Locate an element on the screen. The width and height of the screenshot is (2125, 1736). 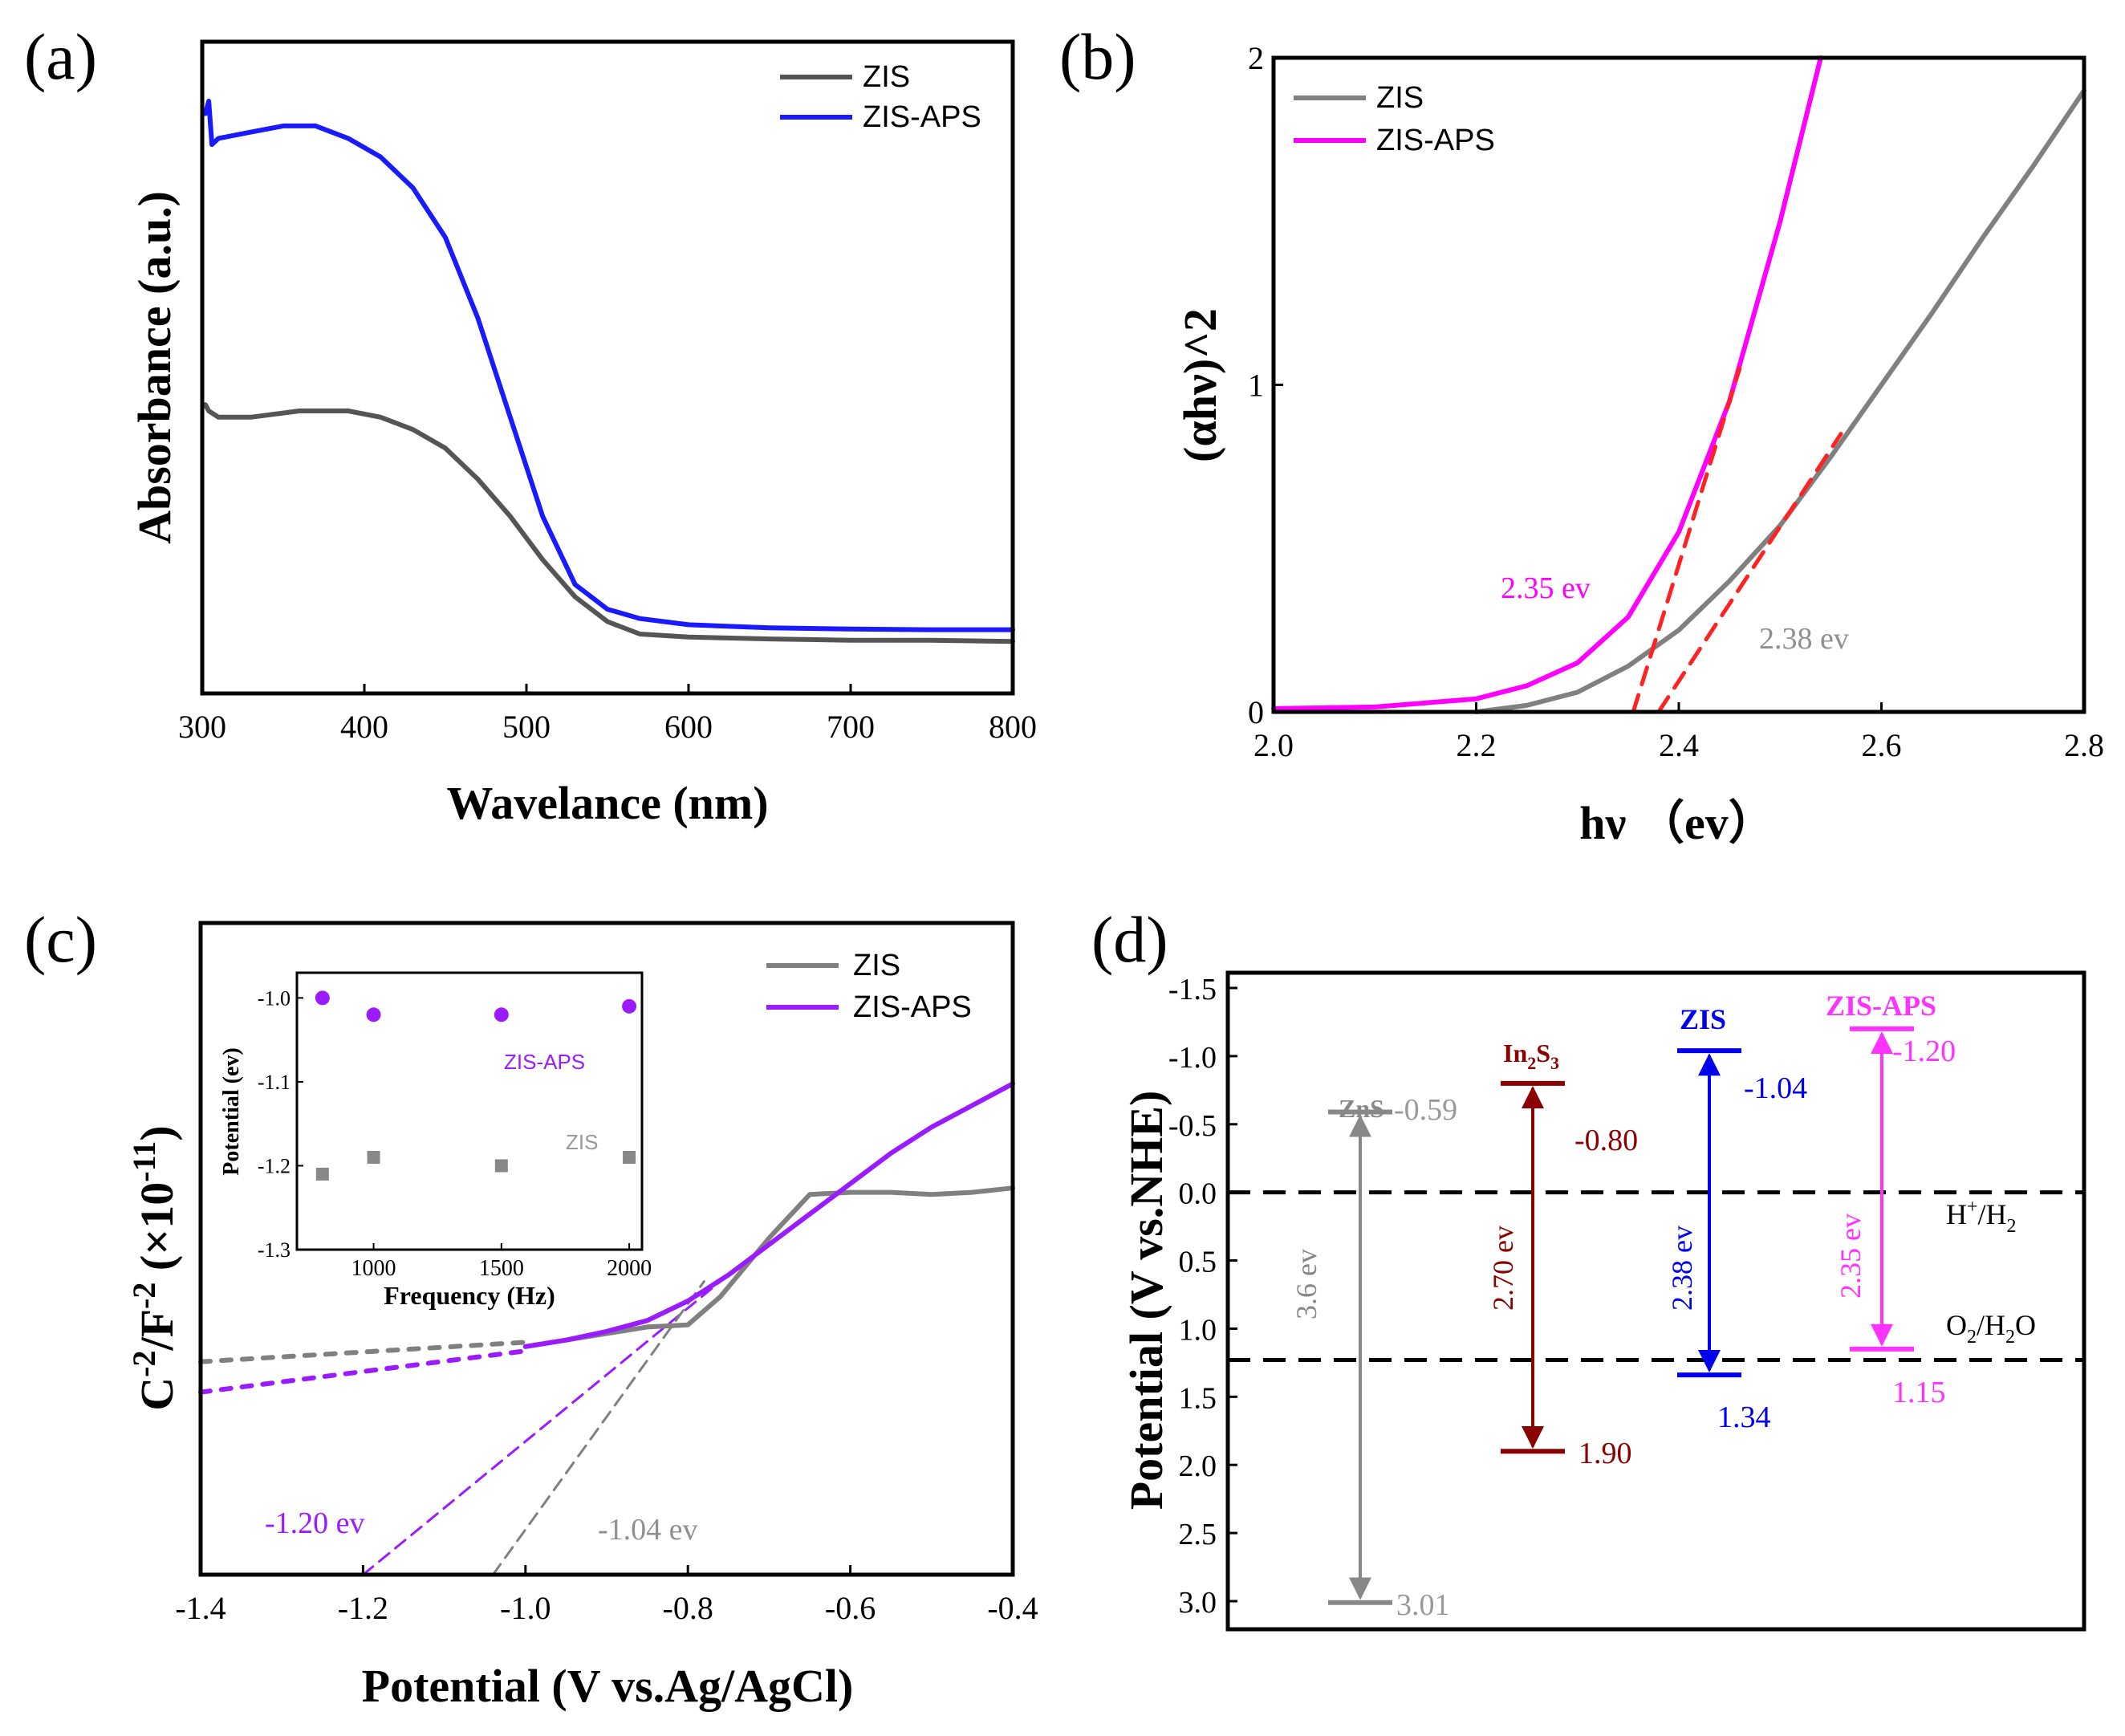
in2s3-gap-value: 2.70 ev is located at coordinates (1503, 1268).